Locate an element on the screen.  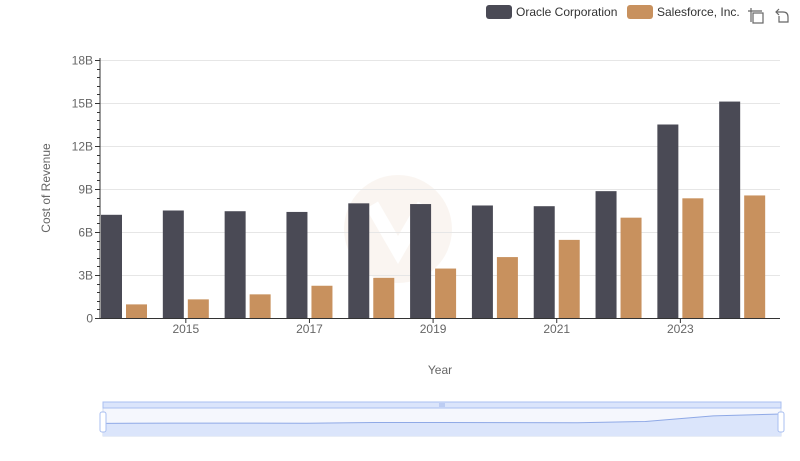
x-tick-label: 2015 is located at coordinates (185, 329).